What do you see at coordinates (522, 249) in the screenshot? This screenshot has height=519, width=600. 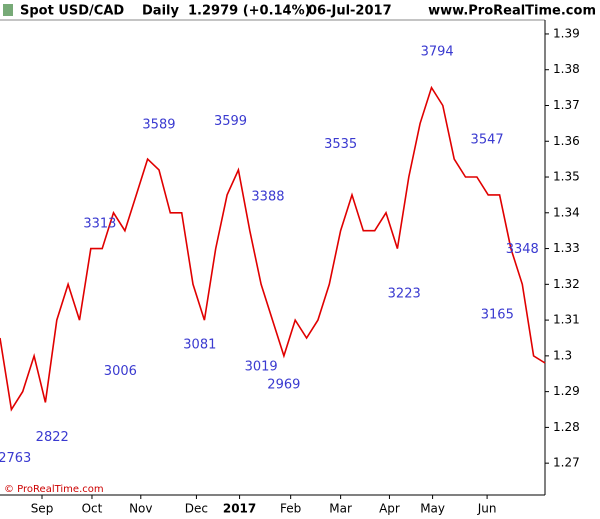 I see `annotation: 3348` at bounding box center [522, 249].